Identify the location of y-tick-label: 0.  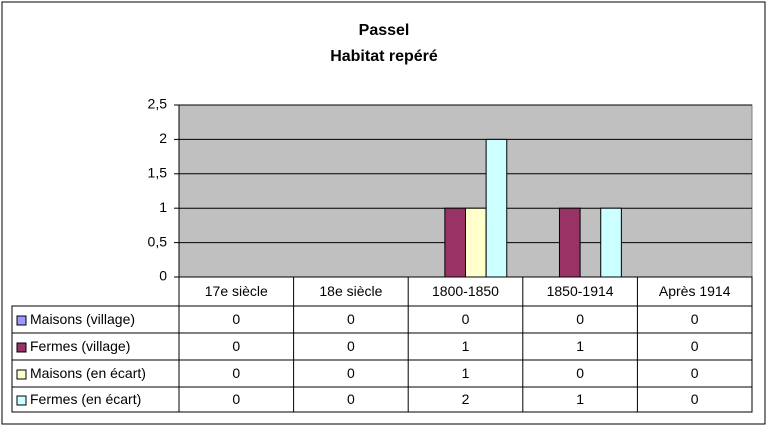
(163, 276).